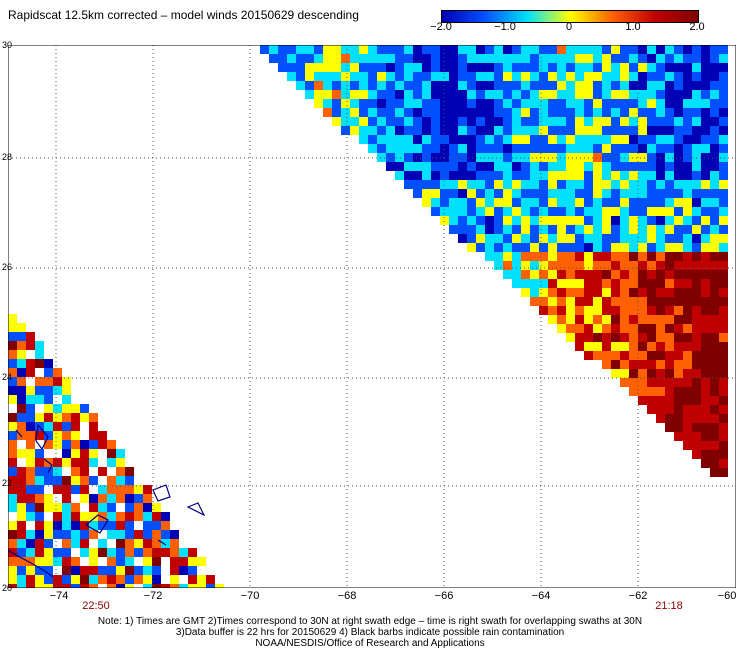  What do you see at coordinates (7, 483) in the screenshot?
I see `lat-label: 22` at bounding box center [7, 483].